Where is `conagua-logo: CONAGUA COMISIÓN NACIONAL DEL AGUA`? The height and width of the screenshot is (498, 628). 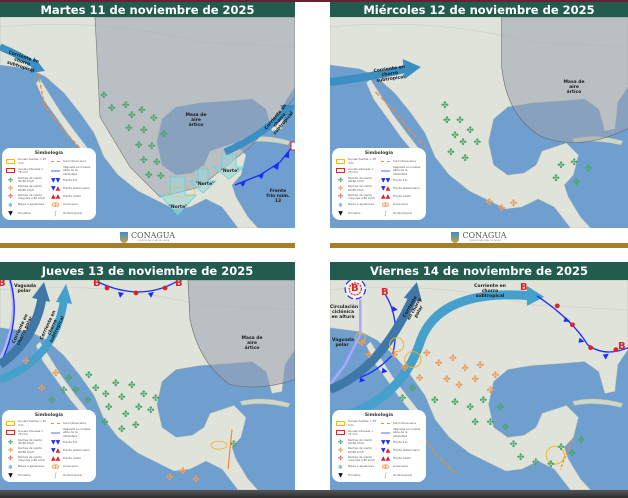
conagua-logo: CONAGUA COMISIÓN NACIONAL DEL AGUA is located at coordinates (147, 237).